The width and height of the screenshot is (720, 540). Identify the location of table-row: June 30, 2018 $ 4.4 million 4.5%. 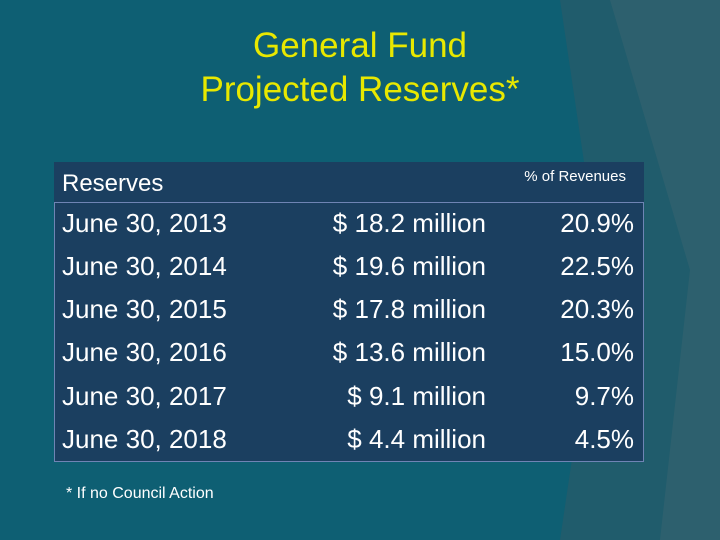
(349, 440).